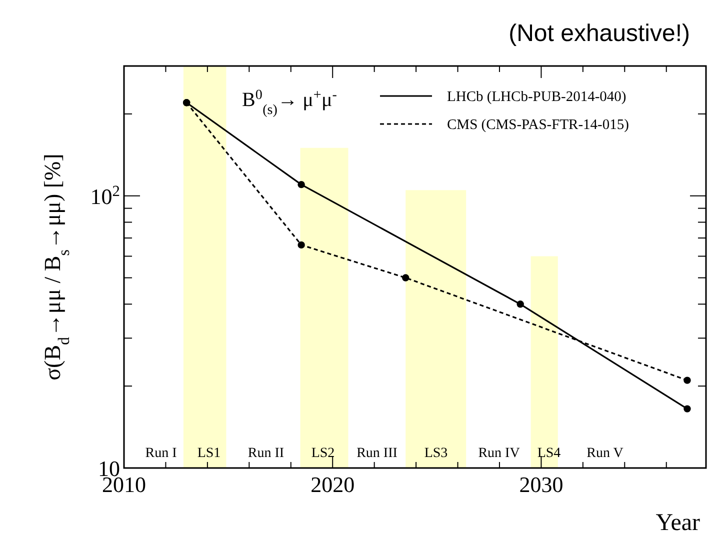 Image resolution: width=708 pixels, height=539 pixels. Describe the element at coordinates (605, 453) in the screenshot. I see `annotation: Run V` at that location.